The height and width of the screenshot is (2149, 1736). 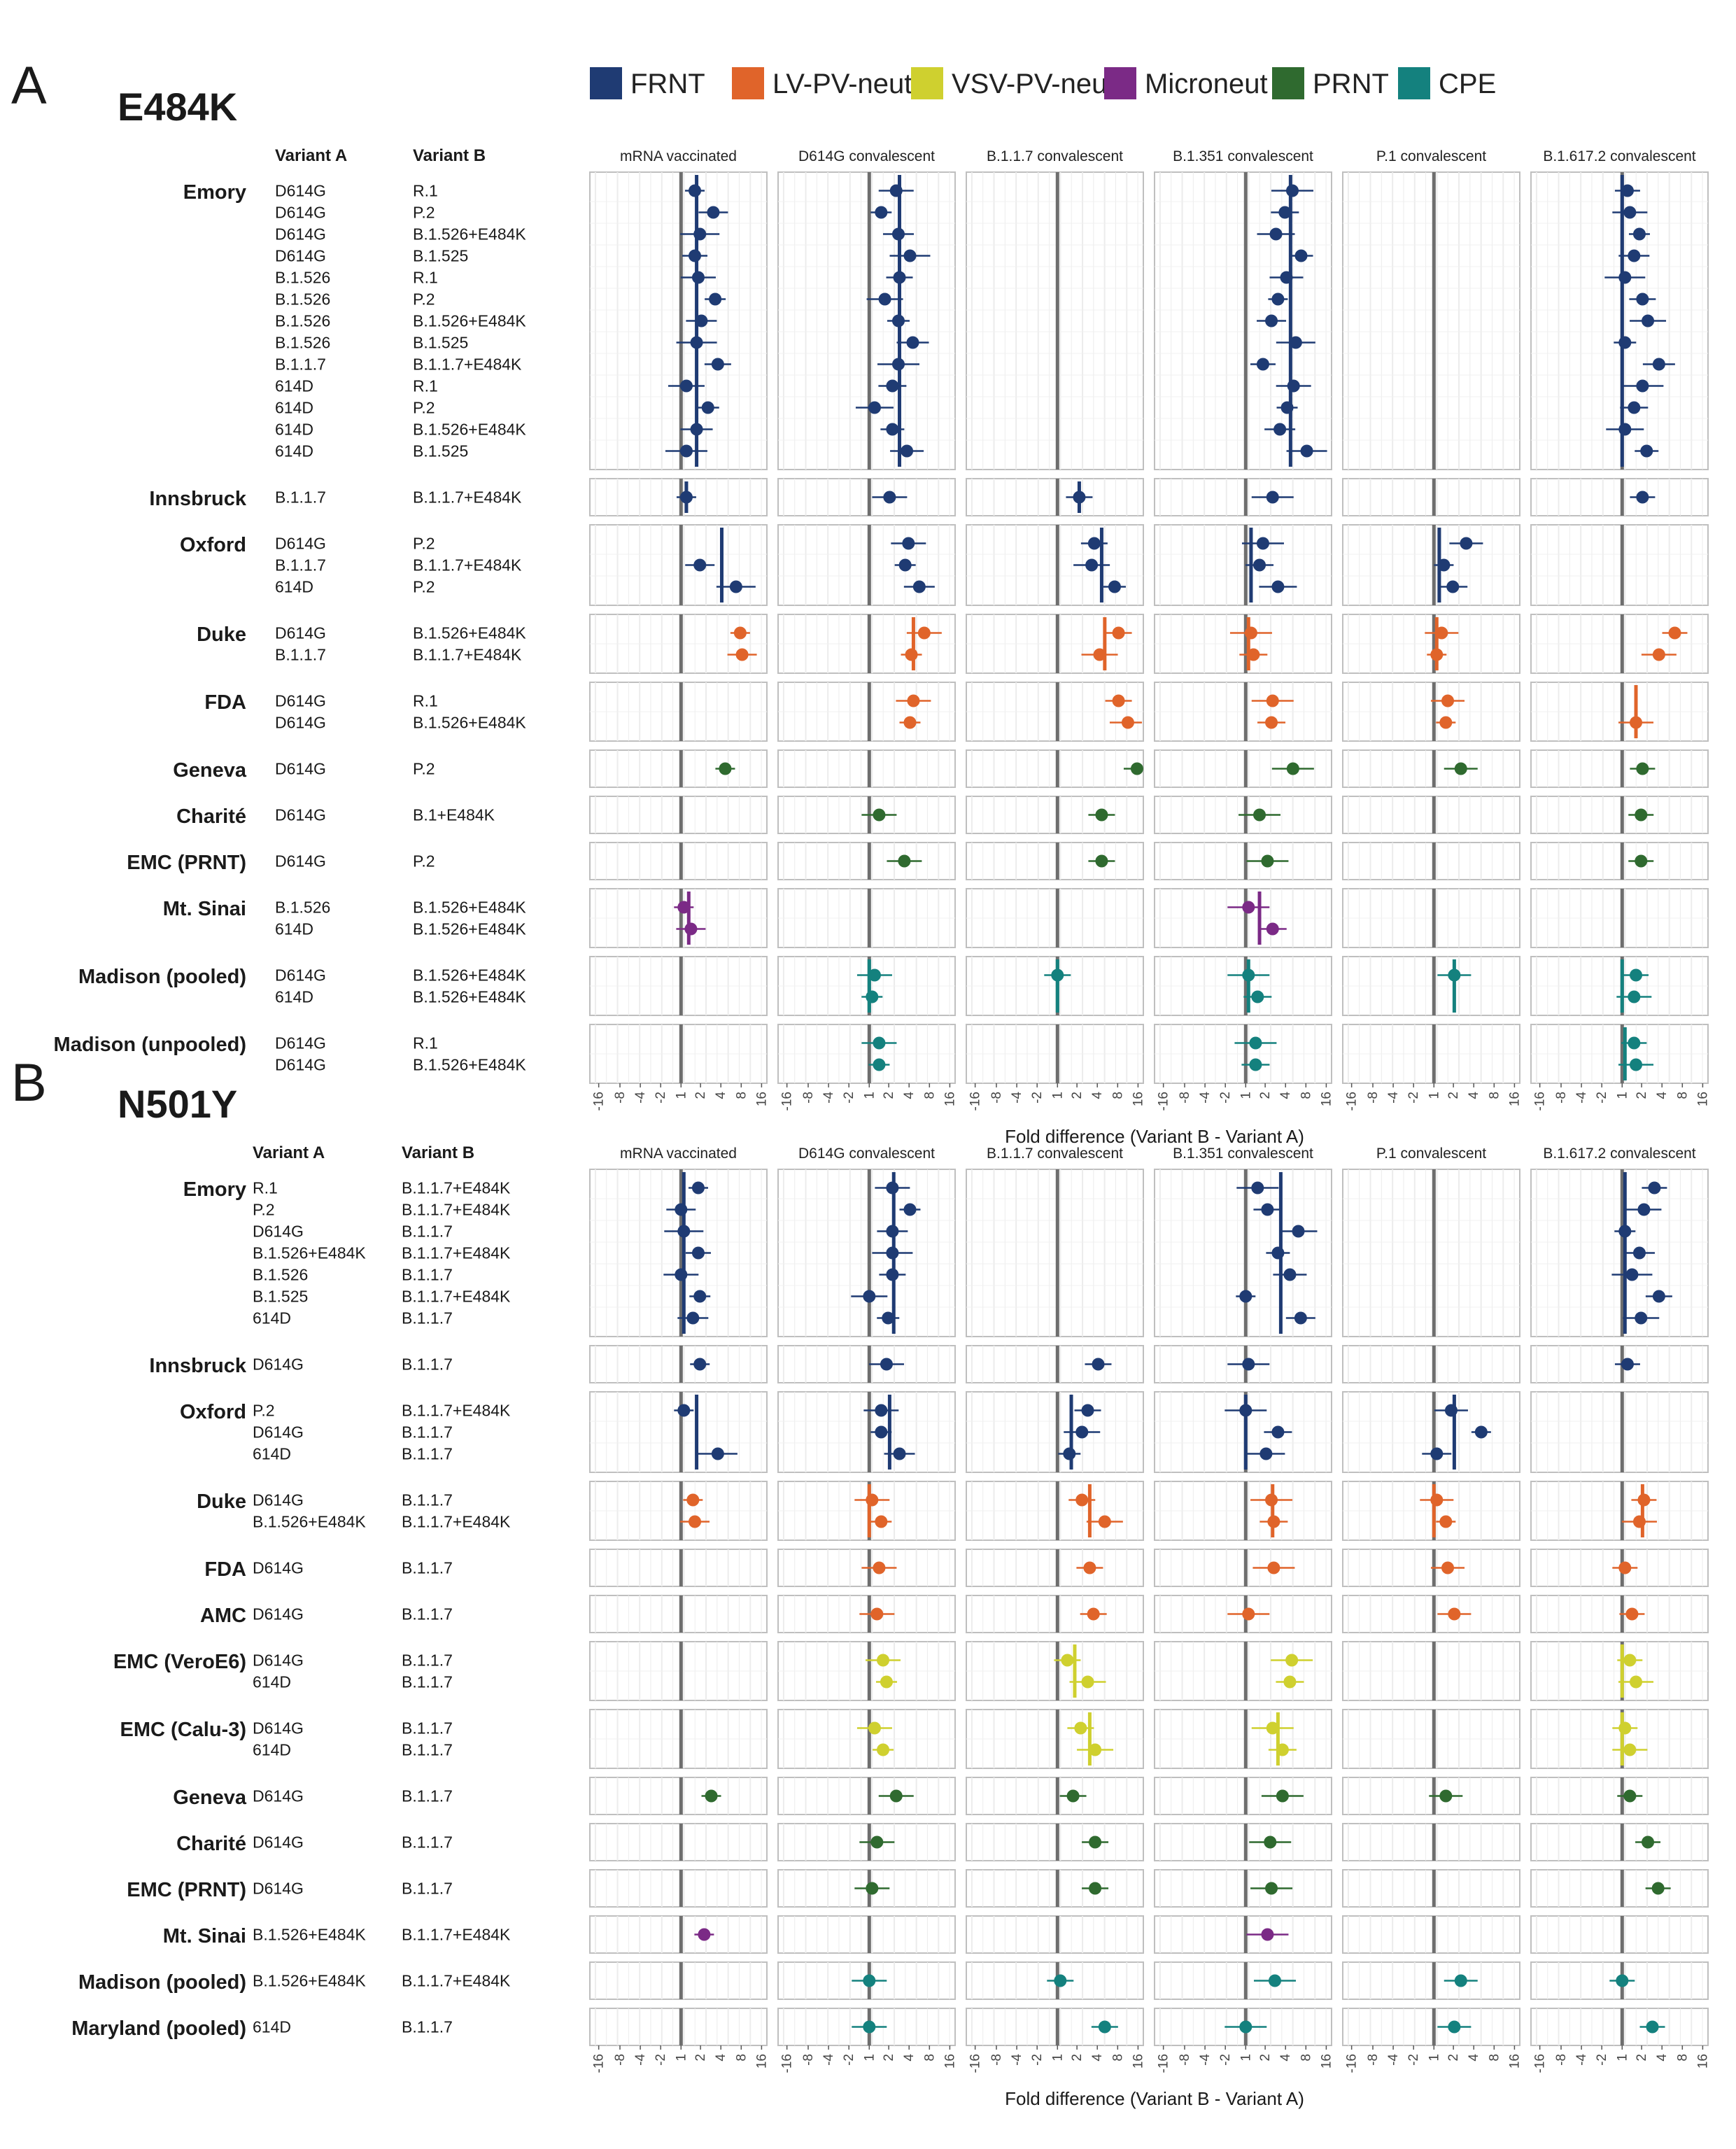 What do you see at coordinates (213, 545) in the screenshot?
I see `lab-name: Oxford` at bounding box center [213, 545].